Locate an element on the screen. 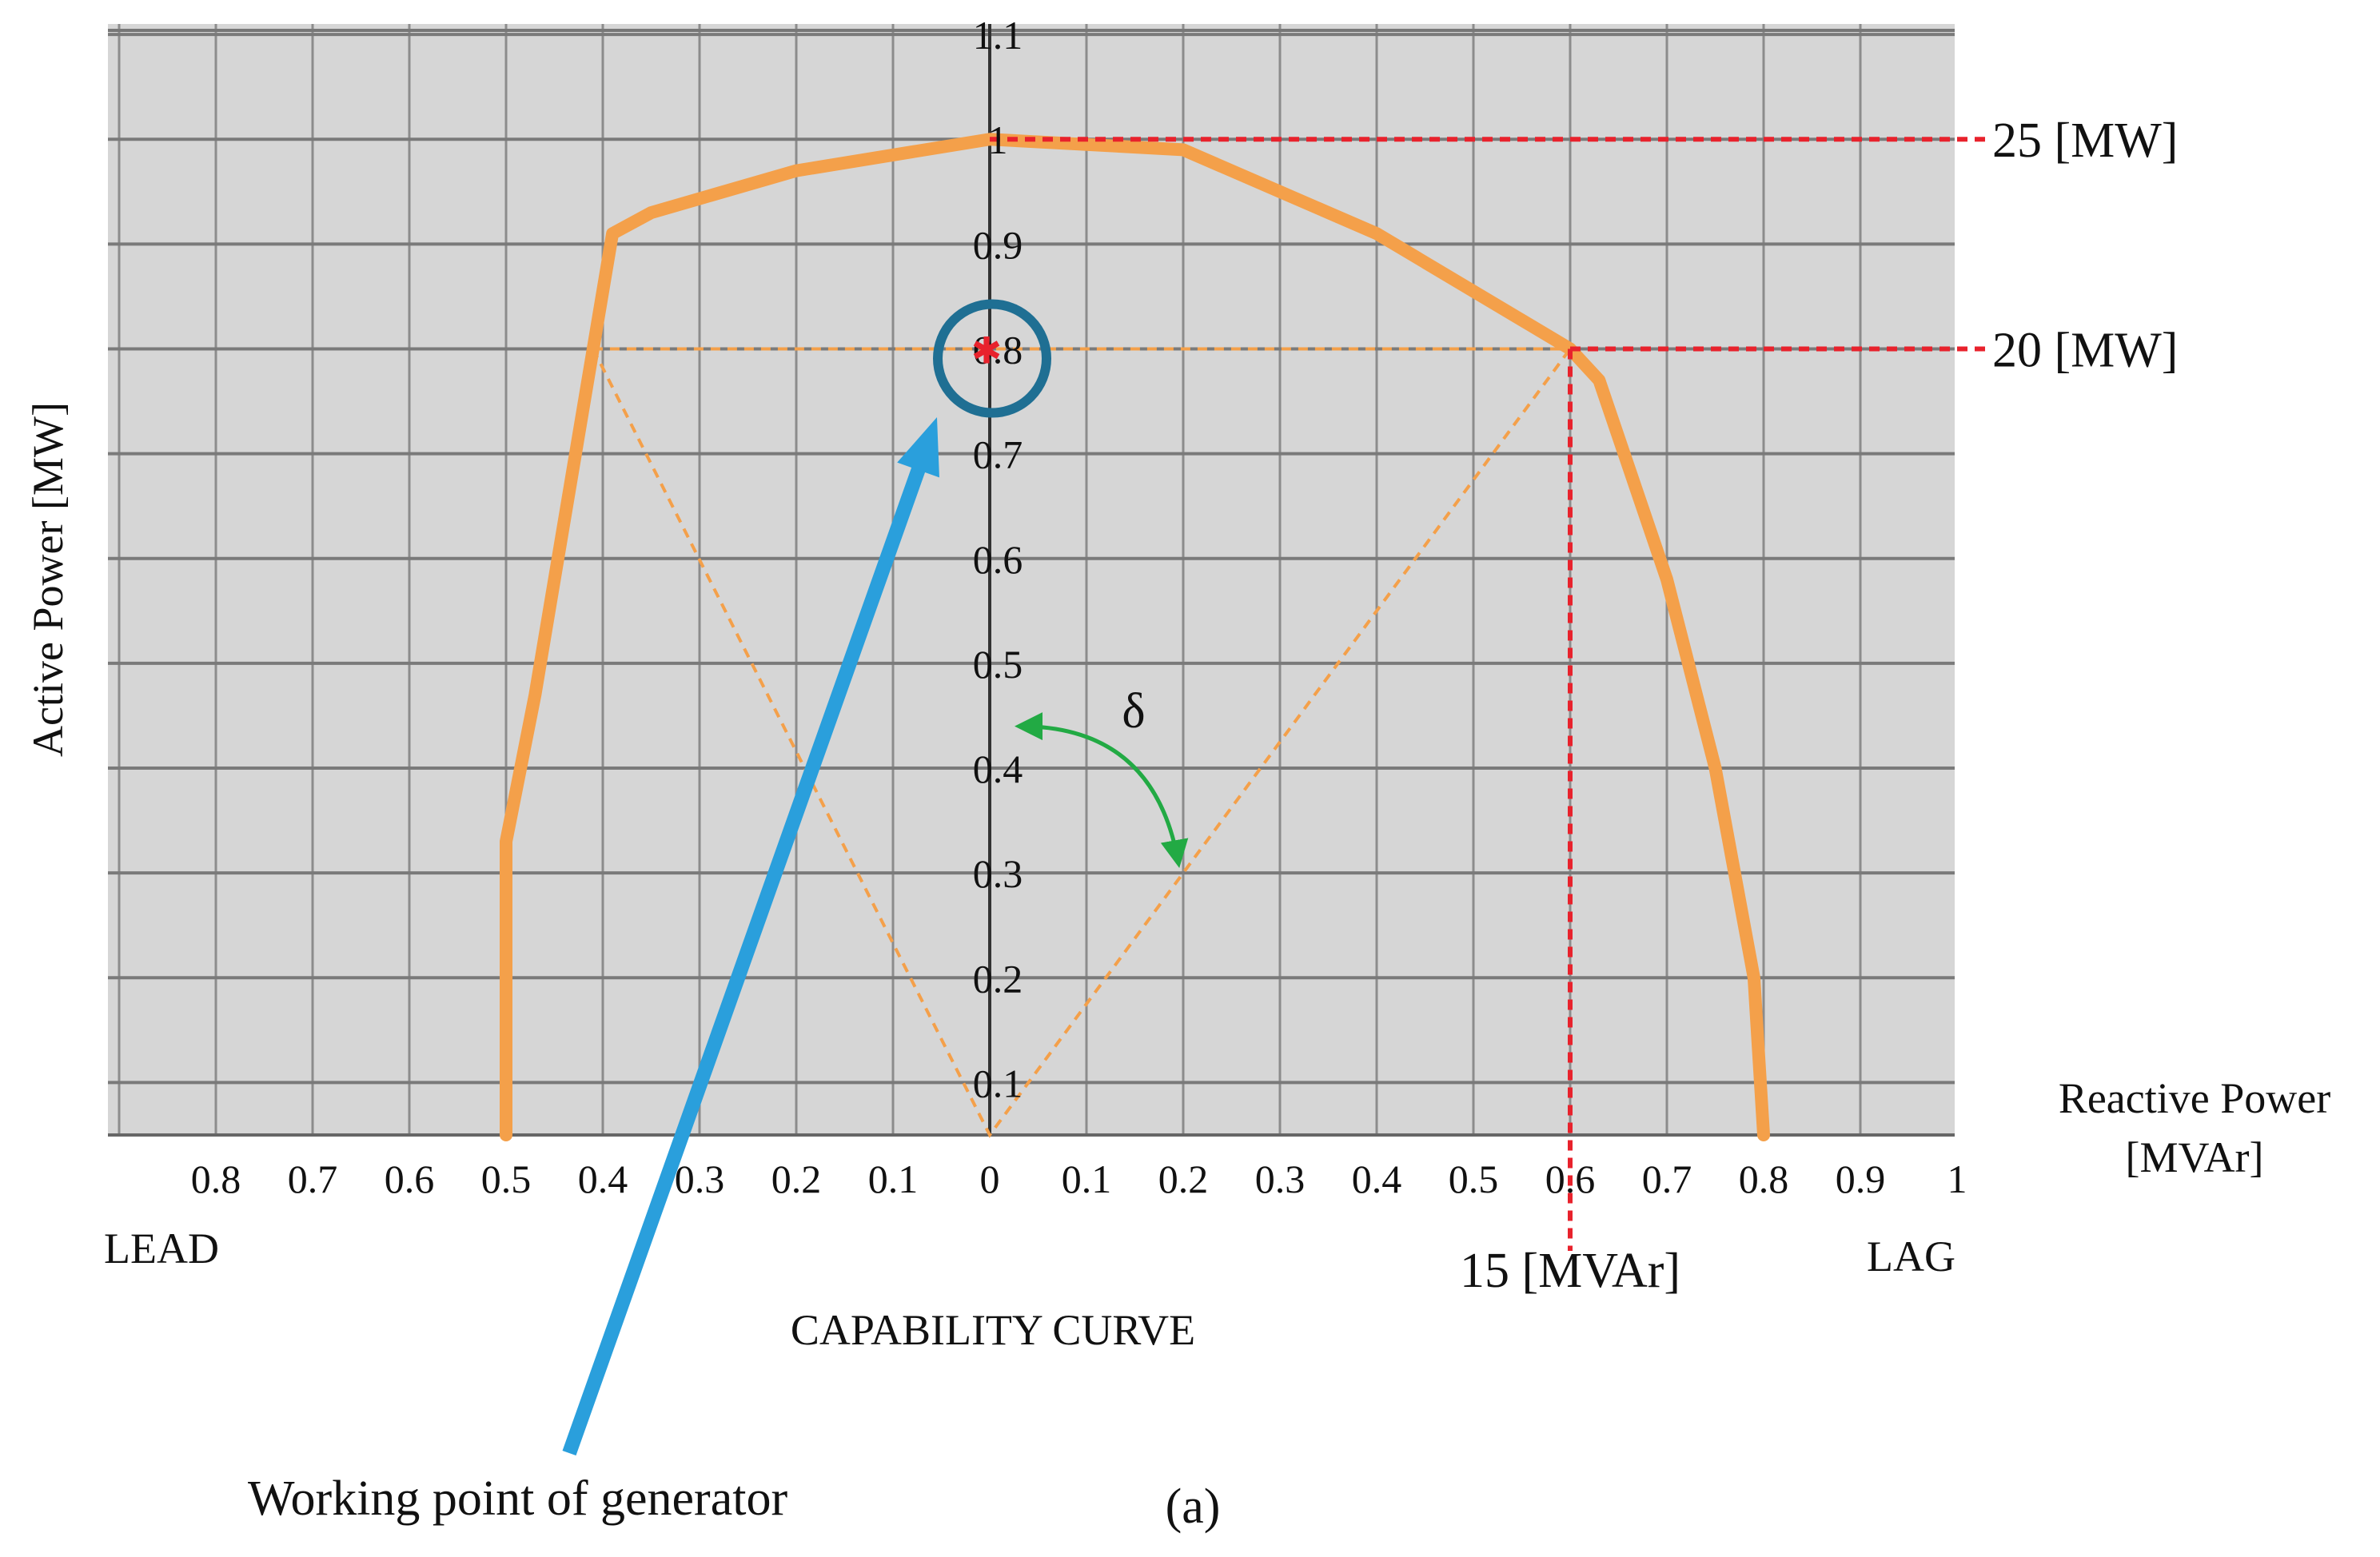 The image size is (2380, 1557). y-tick-labels: 0.1 0.2 0.3 0.4 0.5 0.6 0.7 0.8 0.9 1 1.1 is located at coordinates (998, 559).